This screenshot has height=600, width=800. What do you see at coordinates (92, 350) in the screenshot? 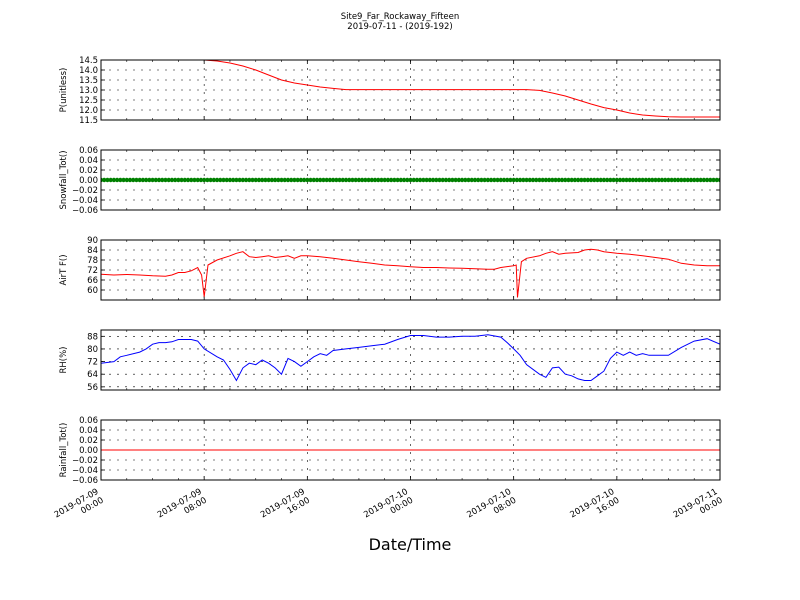
I see `y-tick-label: 80` at bounding box center [92, 350].